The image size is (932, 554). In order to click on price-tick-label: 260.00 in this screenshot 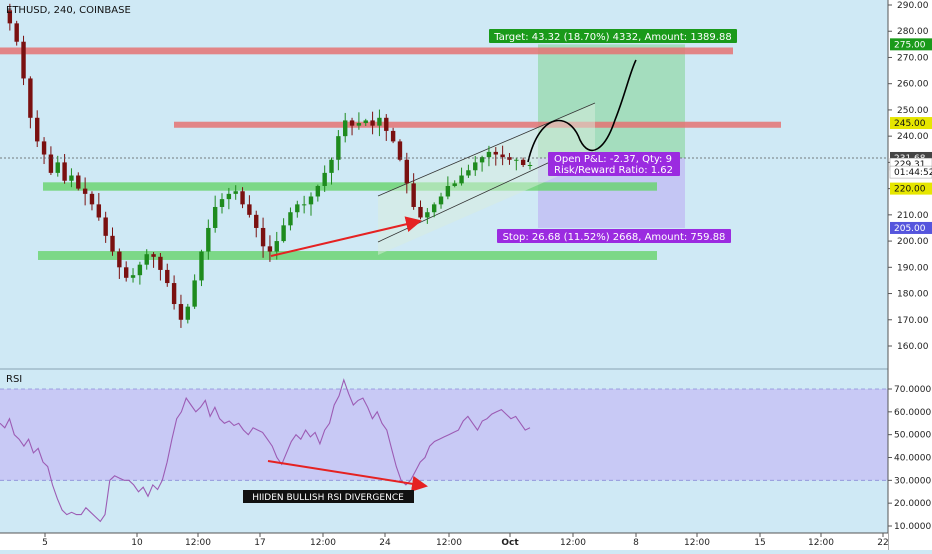, I will do `click(913, 85)`.